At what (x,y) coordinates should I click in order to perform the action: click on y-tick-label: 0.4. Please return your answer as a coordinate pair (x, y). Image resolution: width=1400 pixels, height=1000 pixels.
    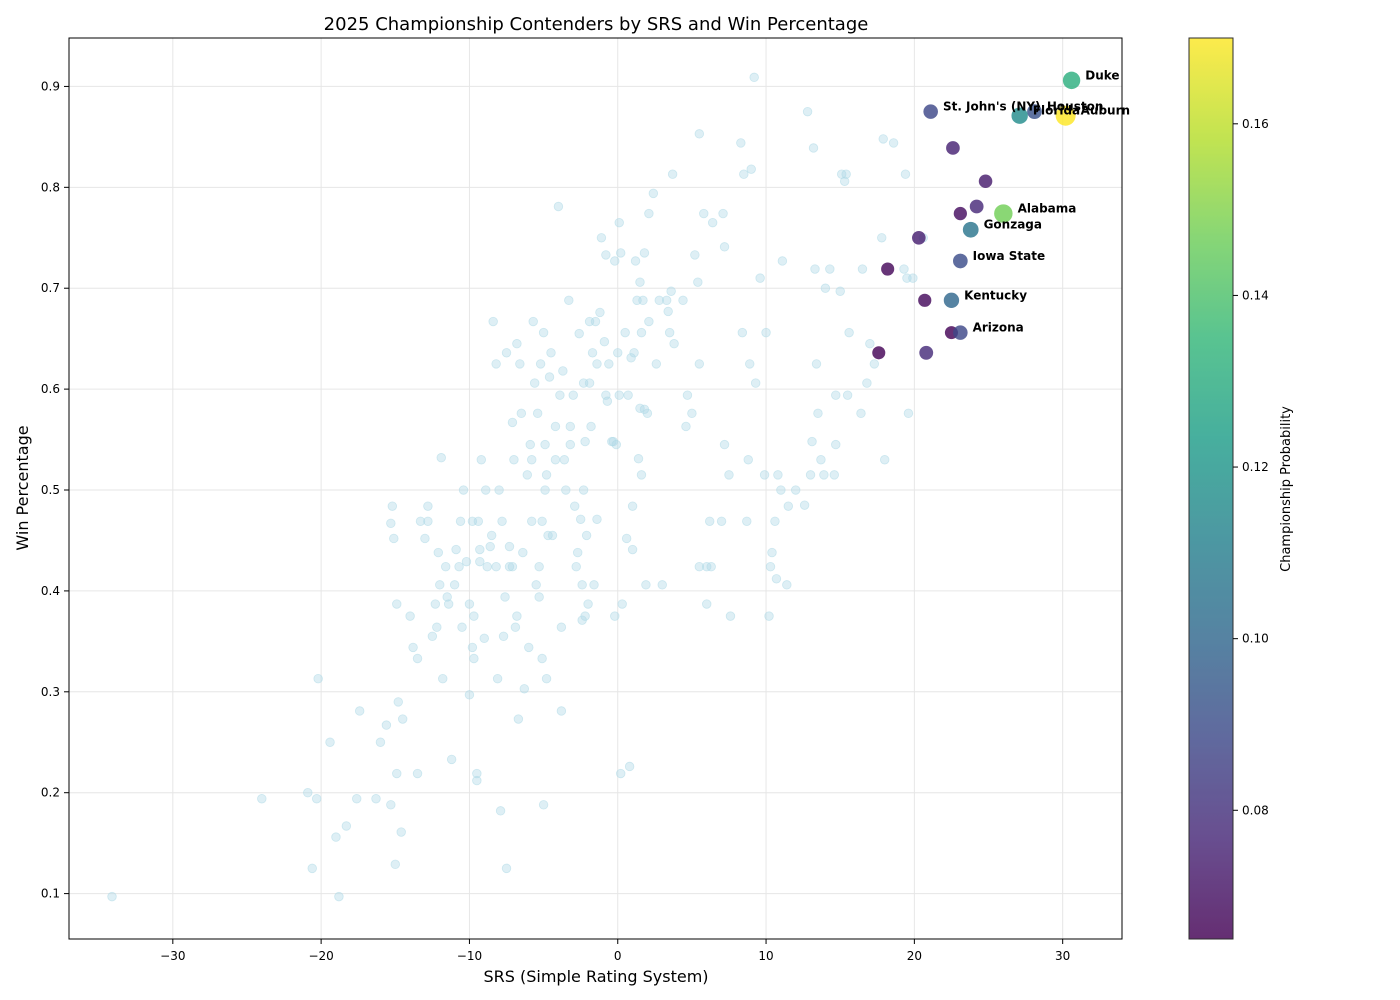
    Looking at the image, I should click on (50, 591).